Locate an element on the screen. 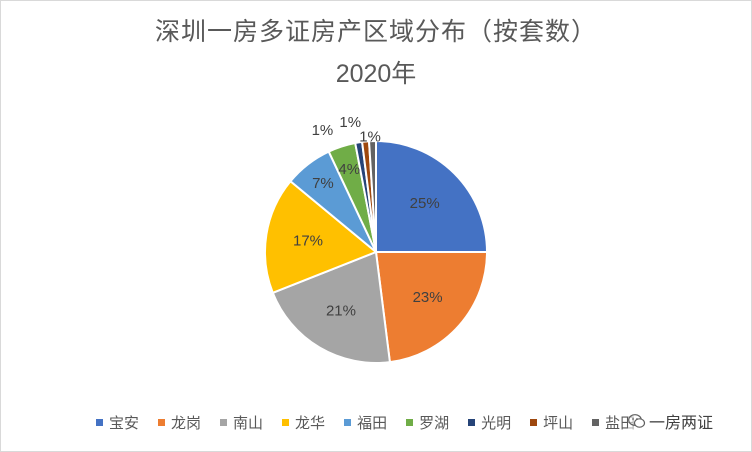  chart-subtitle: 2020年 is located at coordinates (376, 74).